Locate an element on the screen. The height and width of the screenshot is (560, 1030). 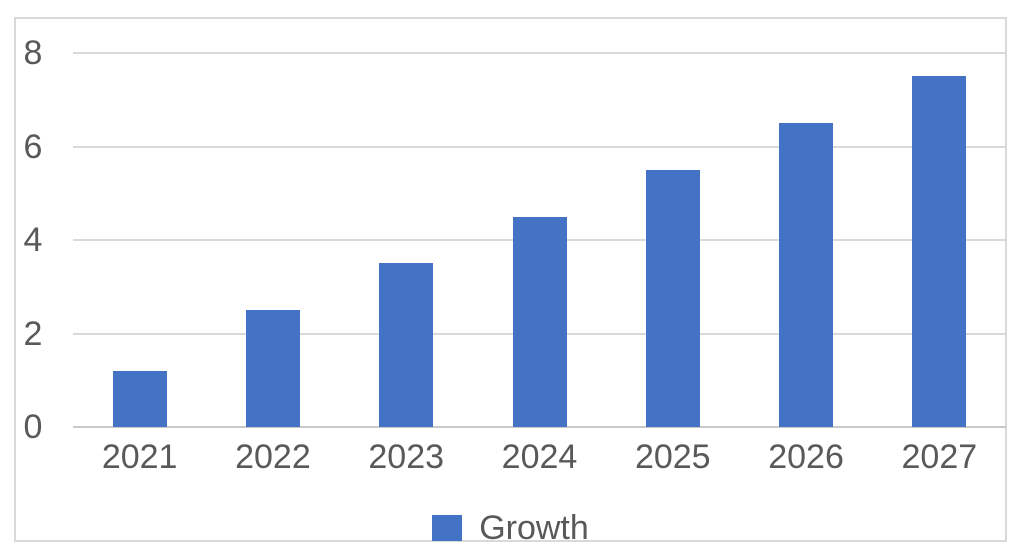
x-tick-label-2024: 2024 is located at coordinates (539, 457).